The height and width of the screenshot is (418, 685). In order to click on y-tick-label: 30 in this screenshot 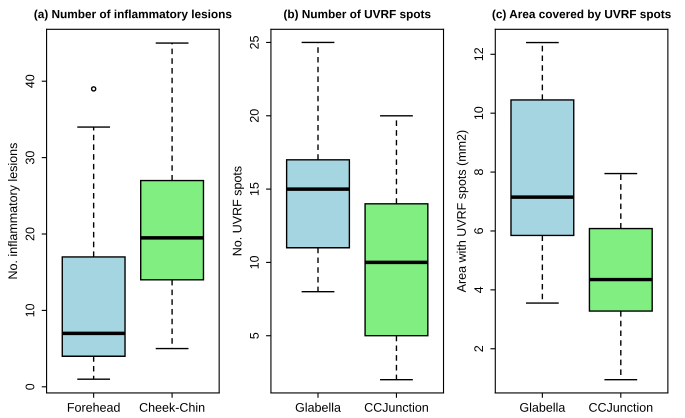, I will do `click(30, 157)`.